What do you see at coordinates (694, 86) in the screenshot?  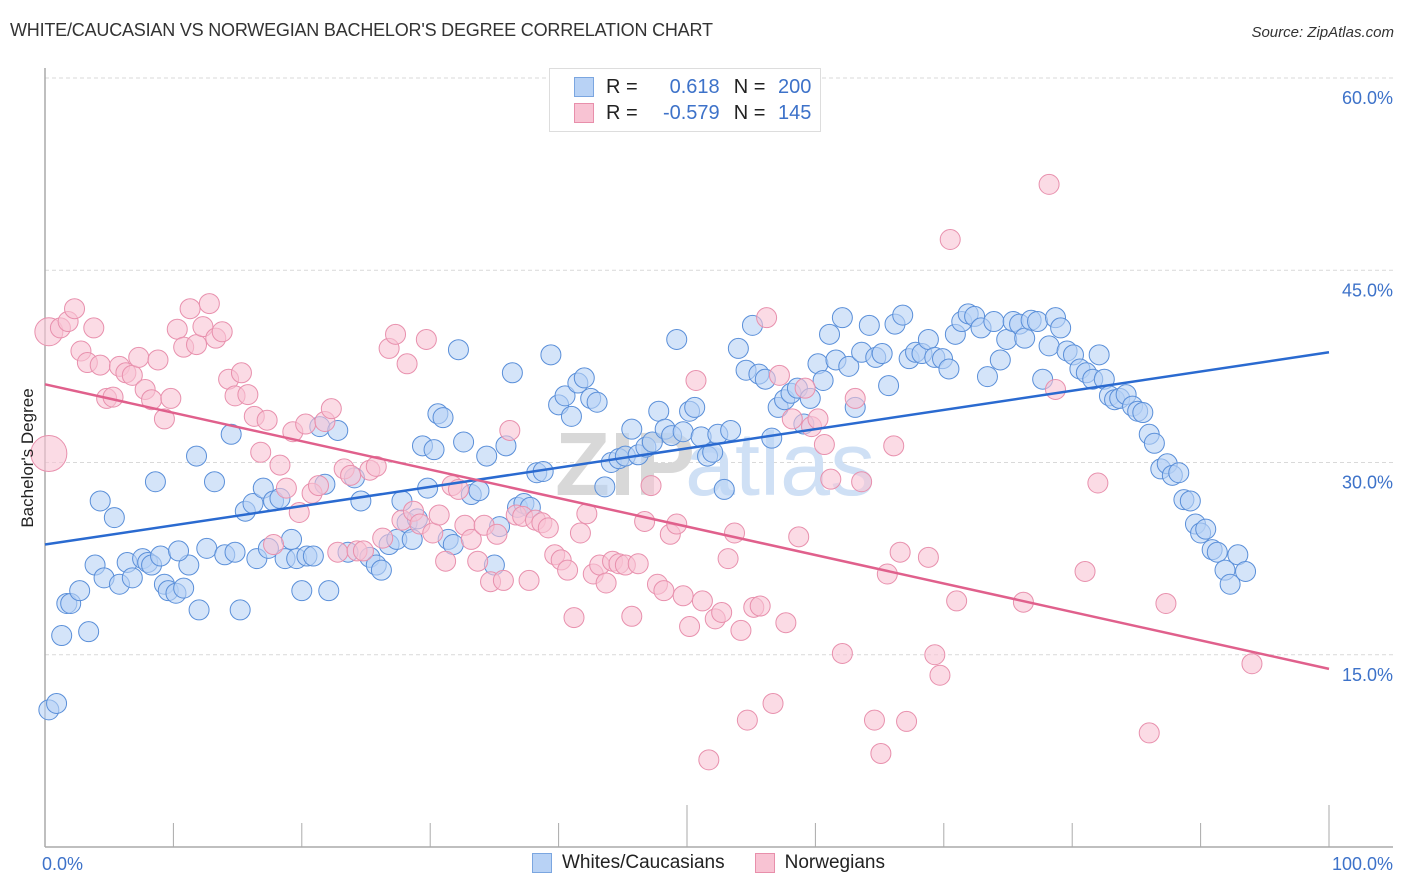 I see `r-value: 0.618` at bounding box center [694, 86].